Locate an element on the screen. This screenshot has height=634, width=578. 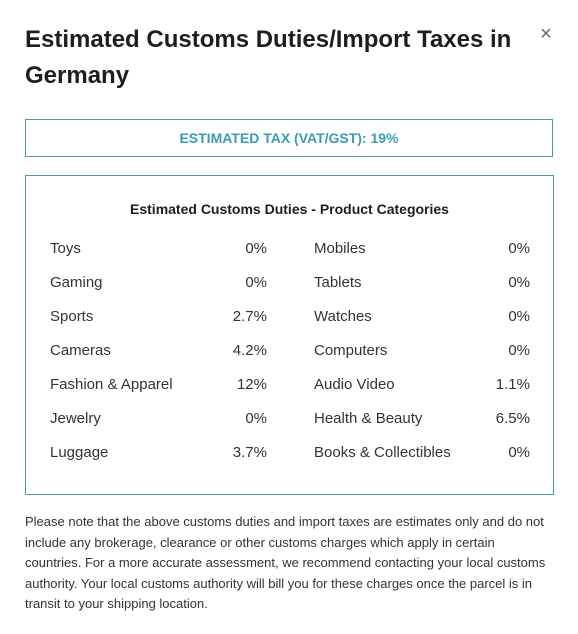
duty-row: Cameras 4.2% is located at coordinates (158, 352).